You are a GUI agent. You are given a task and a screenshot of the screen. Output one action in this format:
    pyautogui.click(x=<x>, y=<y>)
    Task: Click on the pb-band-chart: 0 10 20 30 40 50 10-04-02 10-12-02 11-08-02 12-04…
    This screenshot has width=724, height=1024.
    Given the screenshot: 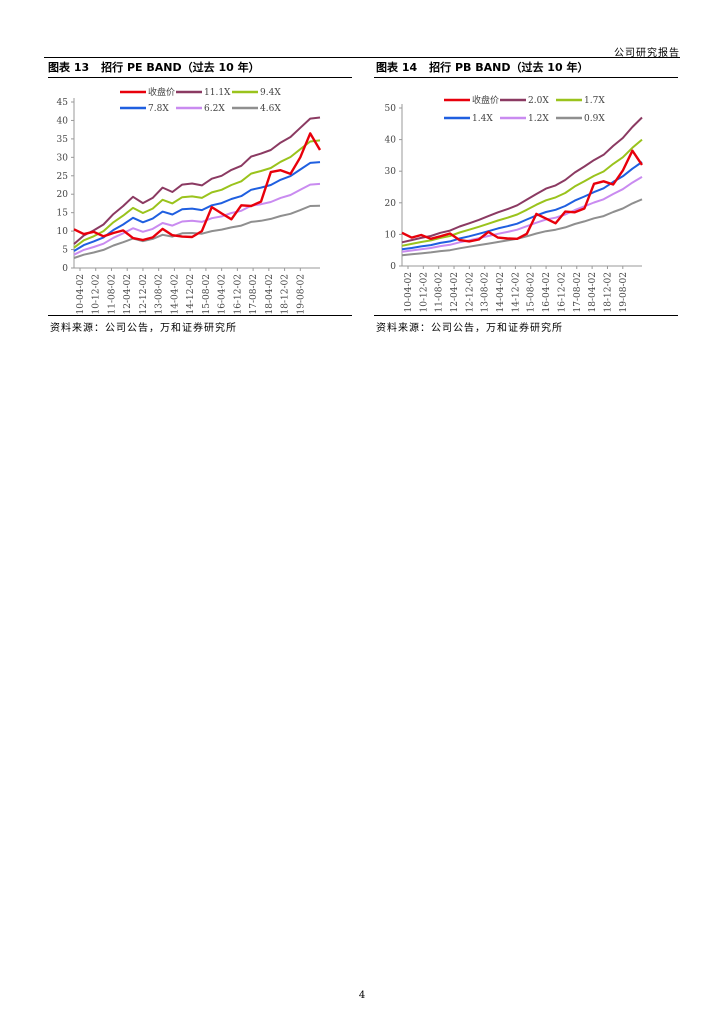 What is the action you would take?
    pyautogui.click(x=514, y=203)
    